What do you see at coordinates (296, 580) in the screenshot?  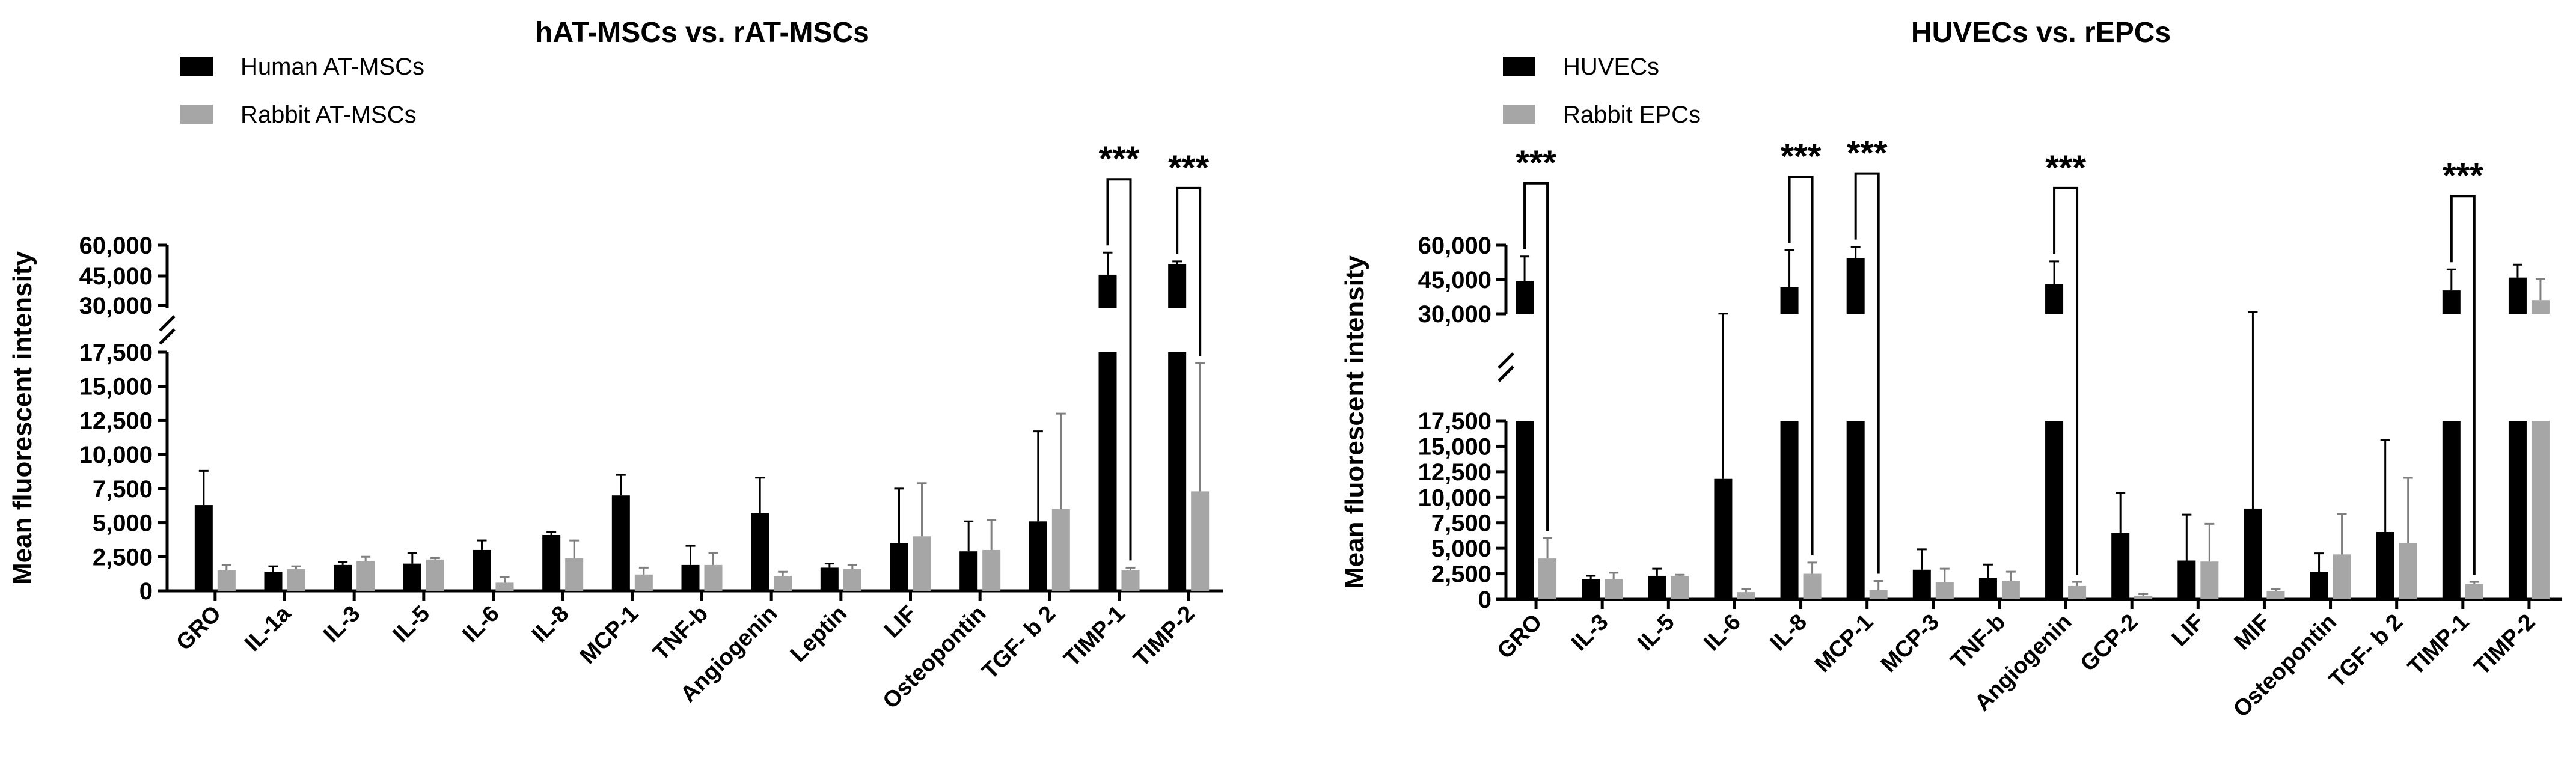 I see `bar-rabbit-at-mscs-il-1a` at bounding box center [296, 580].